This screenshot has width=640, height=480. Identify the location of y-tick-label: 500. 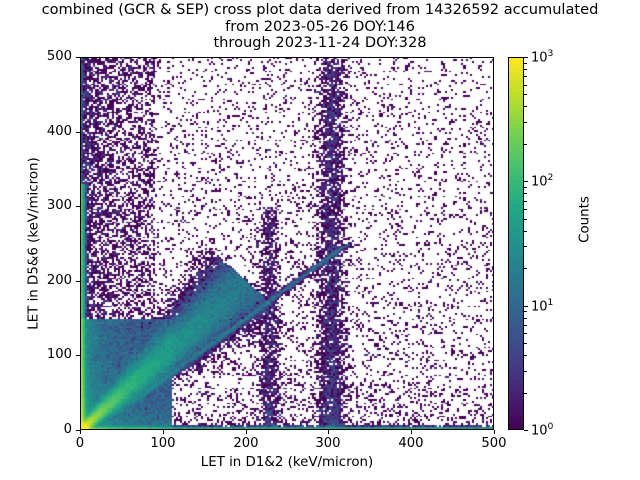
(59, 56).